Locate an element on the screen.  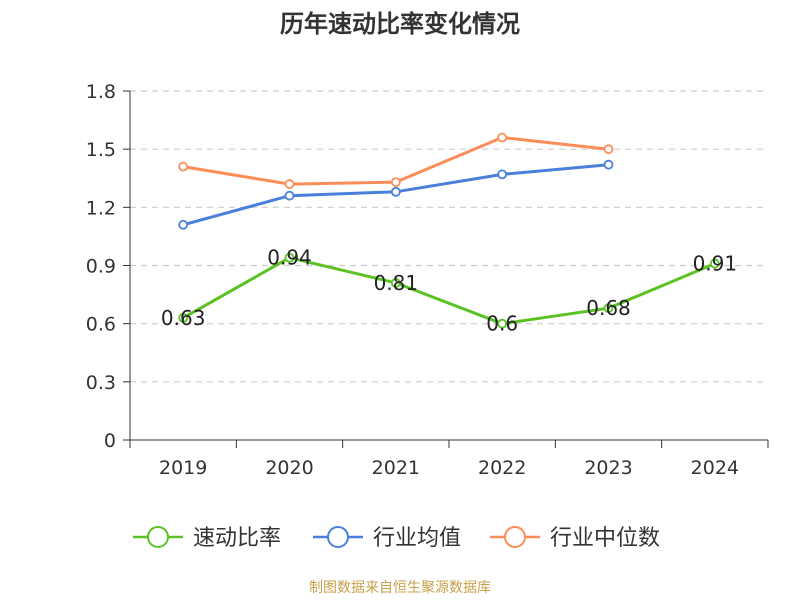
data-label: 0.6 is located at coordinates (502, 324).